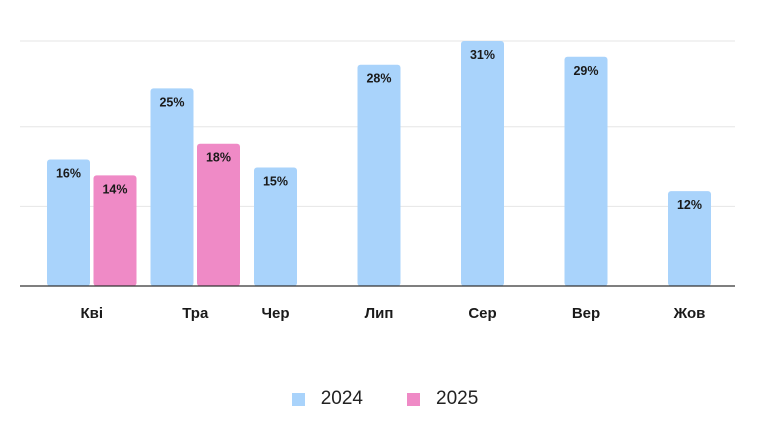  I want to click on legend-item-2025: 2025, so click(442, 399).